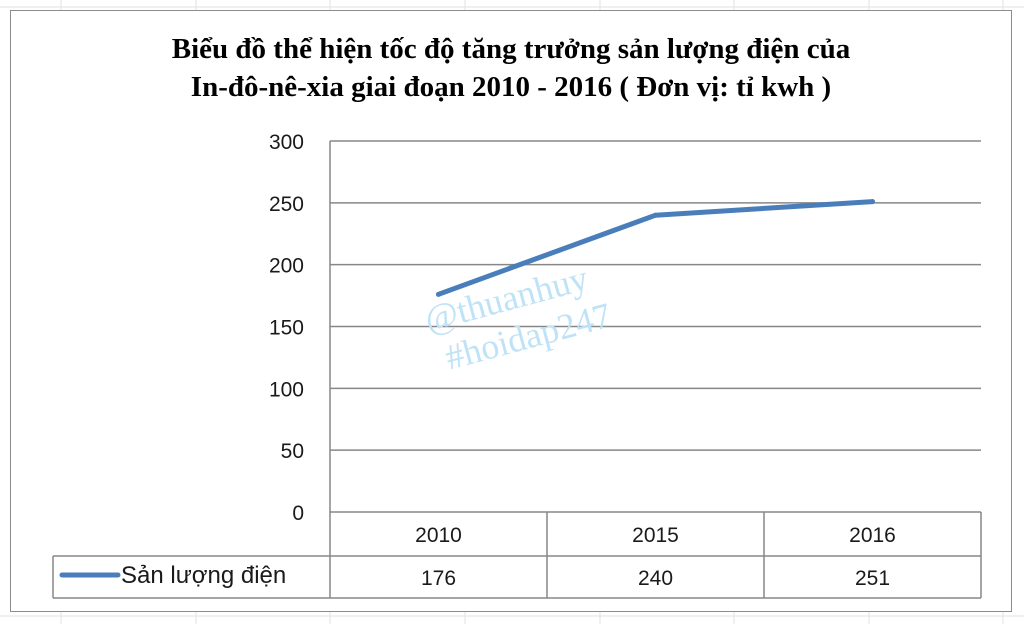  Describe the element at coordinates (286, 142) in the screenshot. I see `y-tick-label: 300` at that location.